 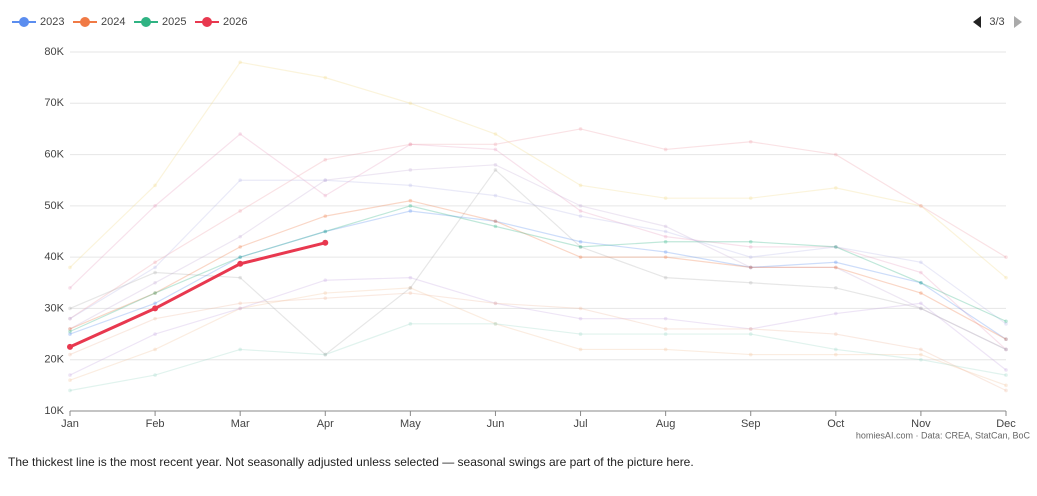 I want to click on legend-label: 2023, so click(x=52, y=22).